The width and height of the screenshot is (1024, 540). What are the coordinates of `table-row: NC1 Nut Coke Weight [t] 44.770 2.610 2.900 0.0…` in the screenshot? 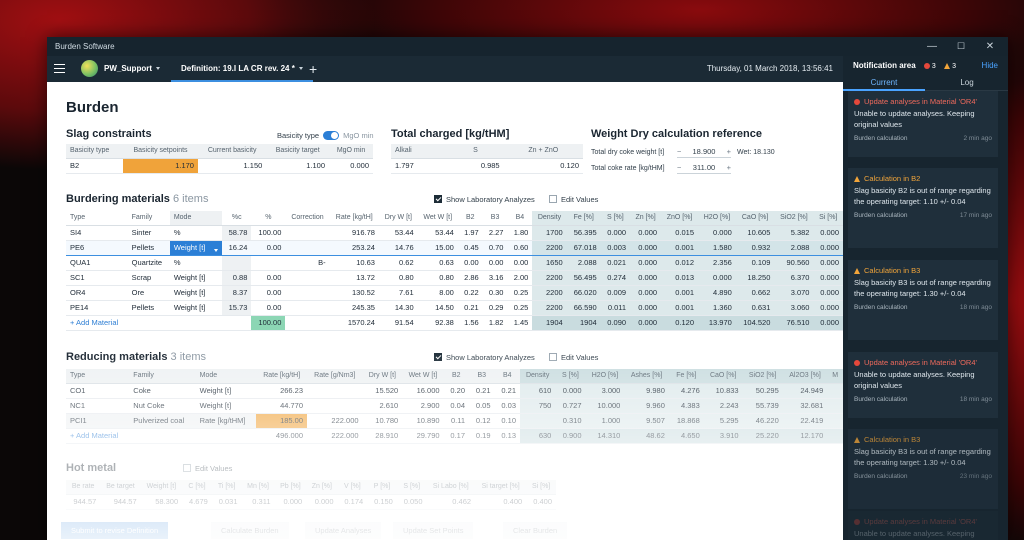 It's located at (454, 406).